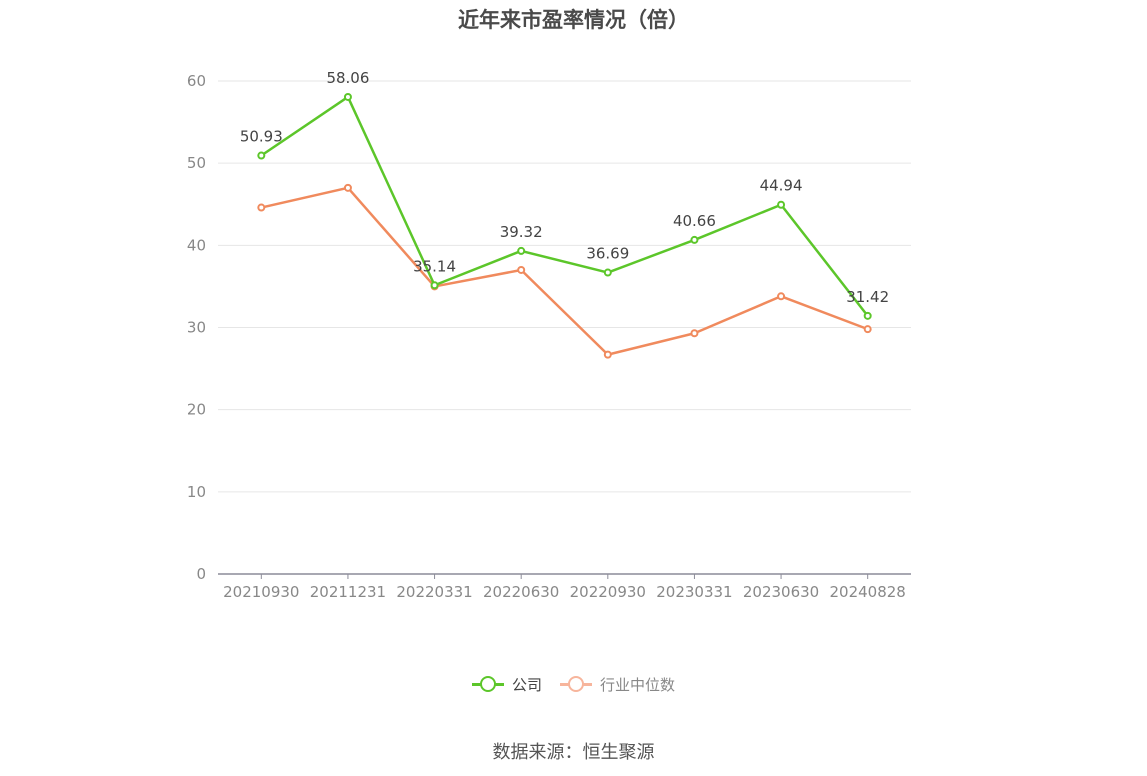 The width and height of the screenshot is (1147, 776). What do you see at coordinates (521, 232) in the screenshot?
I see `data-label: 39.32` at bounding box center [521, 232].